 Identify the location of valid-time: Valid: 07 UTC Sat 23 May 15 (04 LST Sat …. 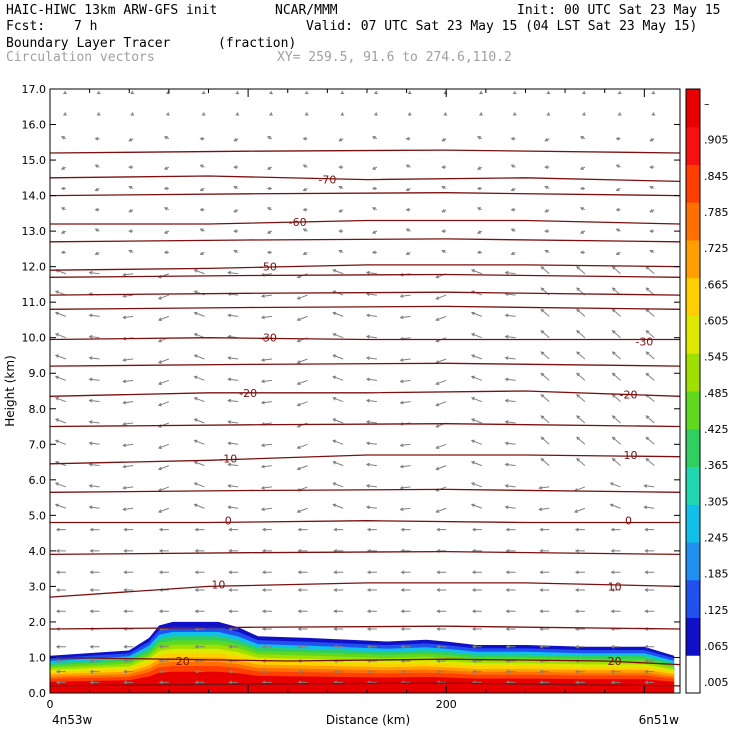
(502, 26).